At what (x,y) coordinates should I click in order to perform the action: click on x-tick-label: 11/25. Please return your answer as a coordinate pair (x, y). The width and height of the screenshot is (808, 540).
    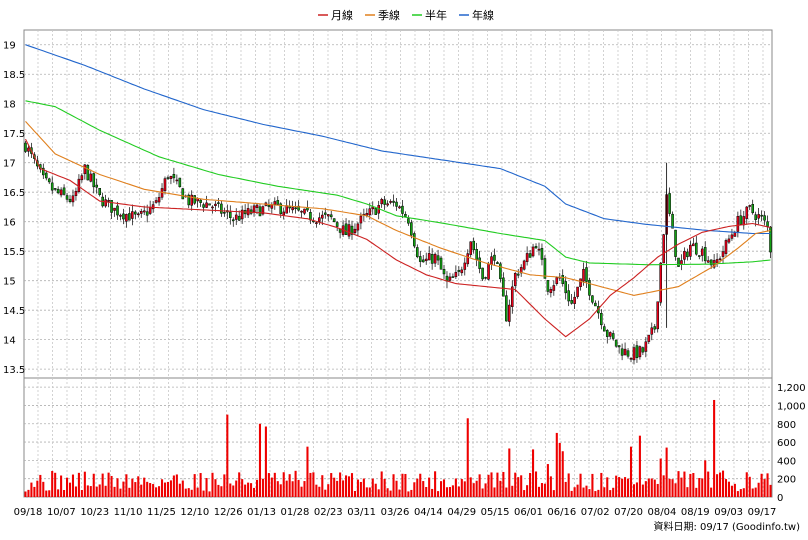
    Looking at the image, I should click on (161, 512).